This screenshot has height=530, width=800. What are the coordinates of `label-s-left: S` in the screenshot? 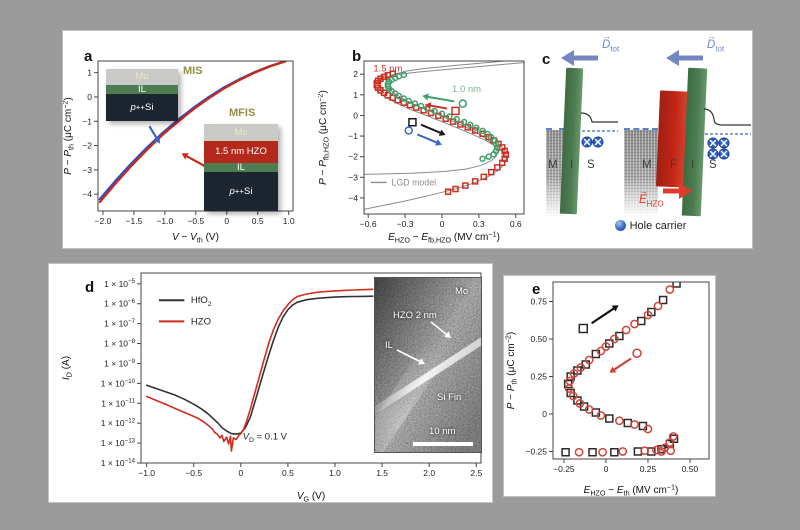 It's located at (591, 165).